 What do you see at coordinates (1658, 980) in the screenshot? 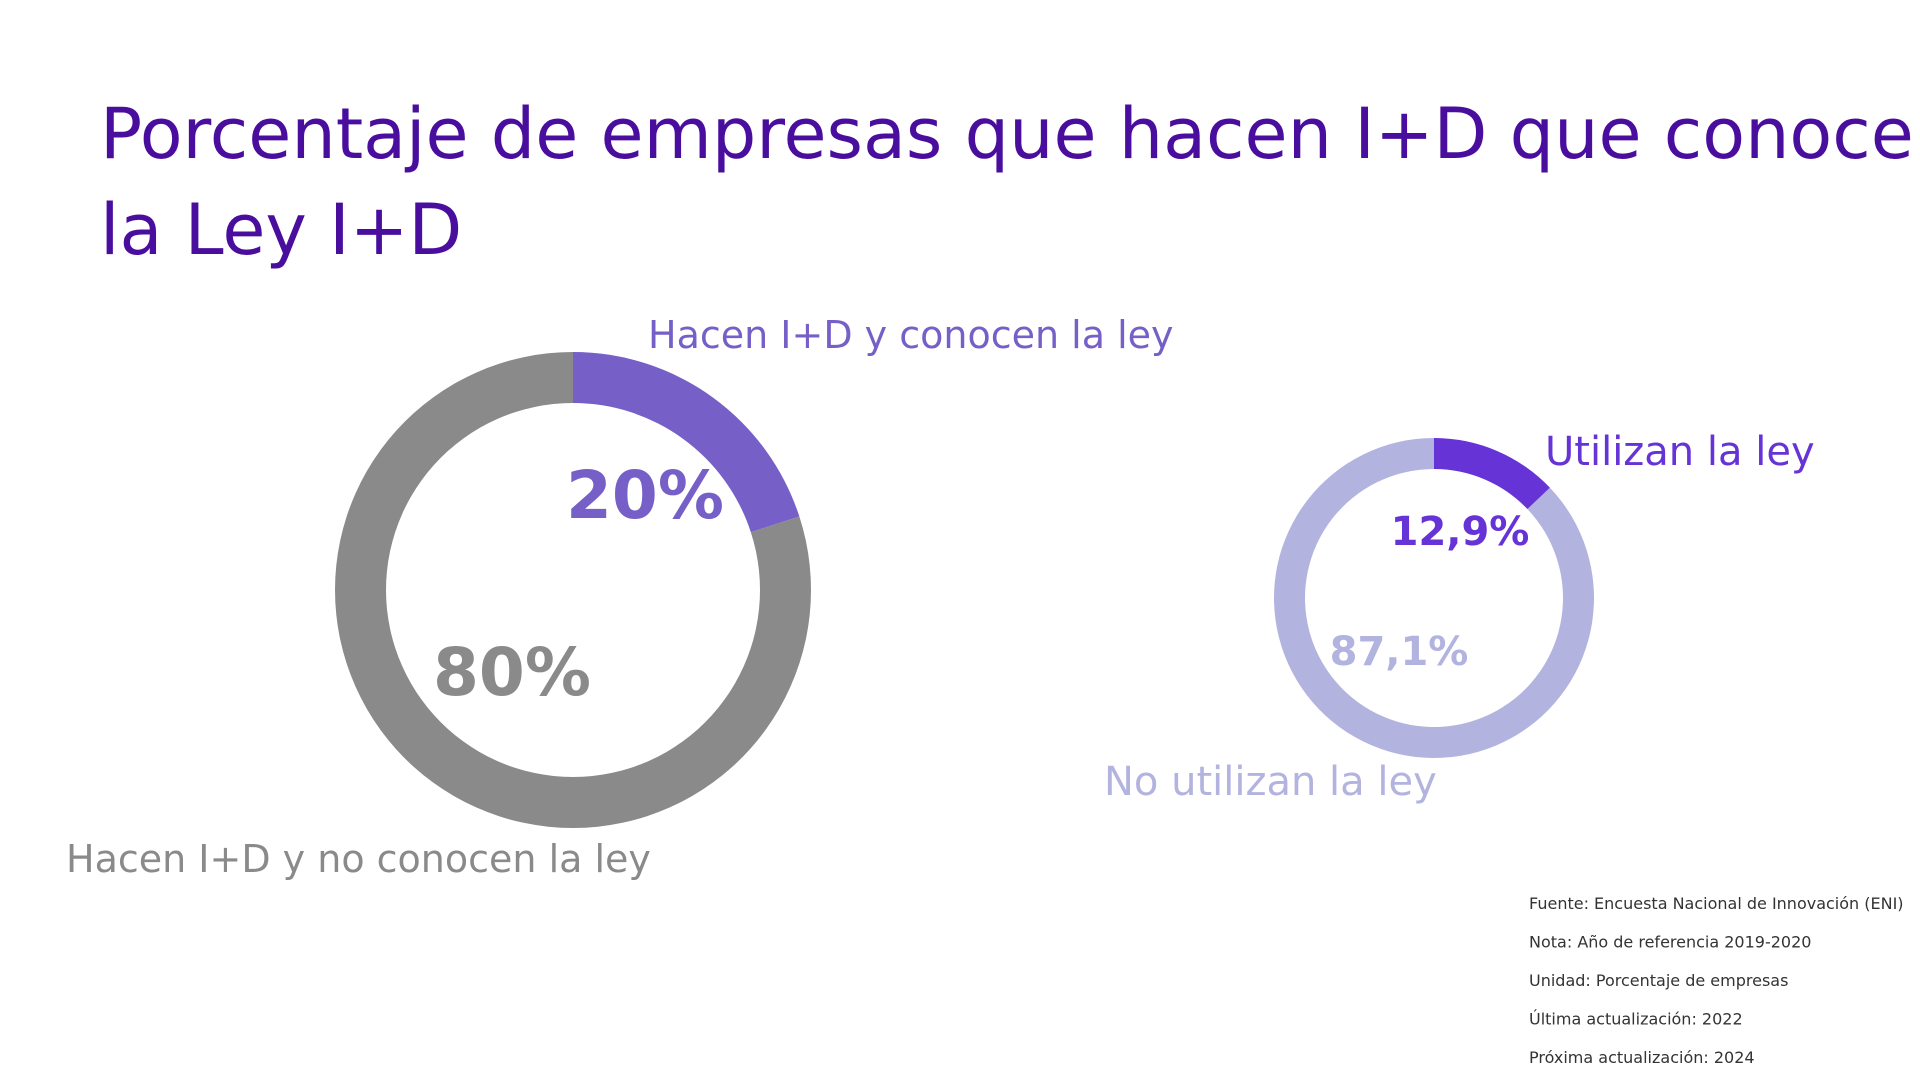
I see `footnote: Unidad: Porcentaje de empresas` at bounding box center [1658, 980].